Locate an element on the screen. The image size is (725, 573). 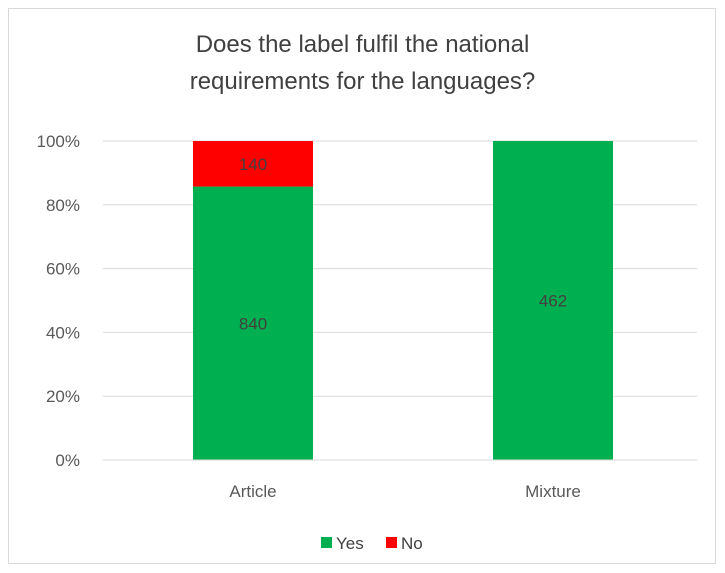
data-label: 462 is located at coordinates (553, 301).